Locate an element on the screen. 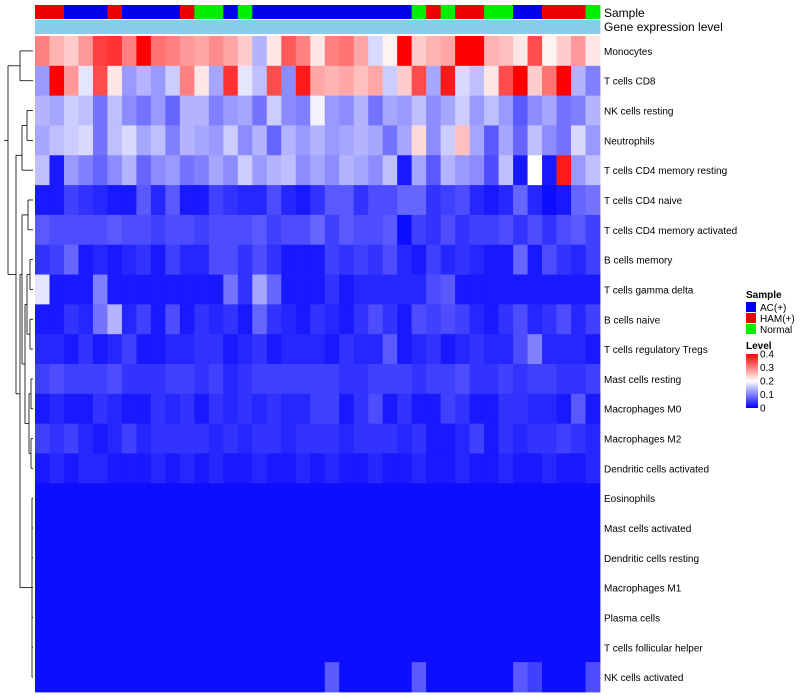 Image resolution: width=800 pixels, height=700 pixels. gene-expression-cell is located at coordinates (158, 27).